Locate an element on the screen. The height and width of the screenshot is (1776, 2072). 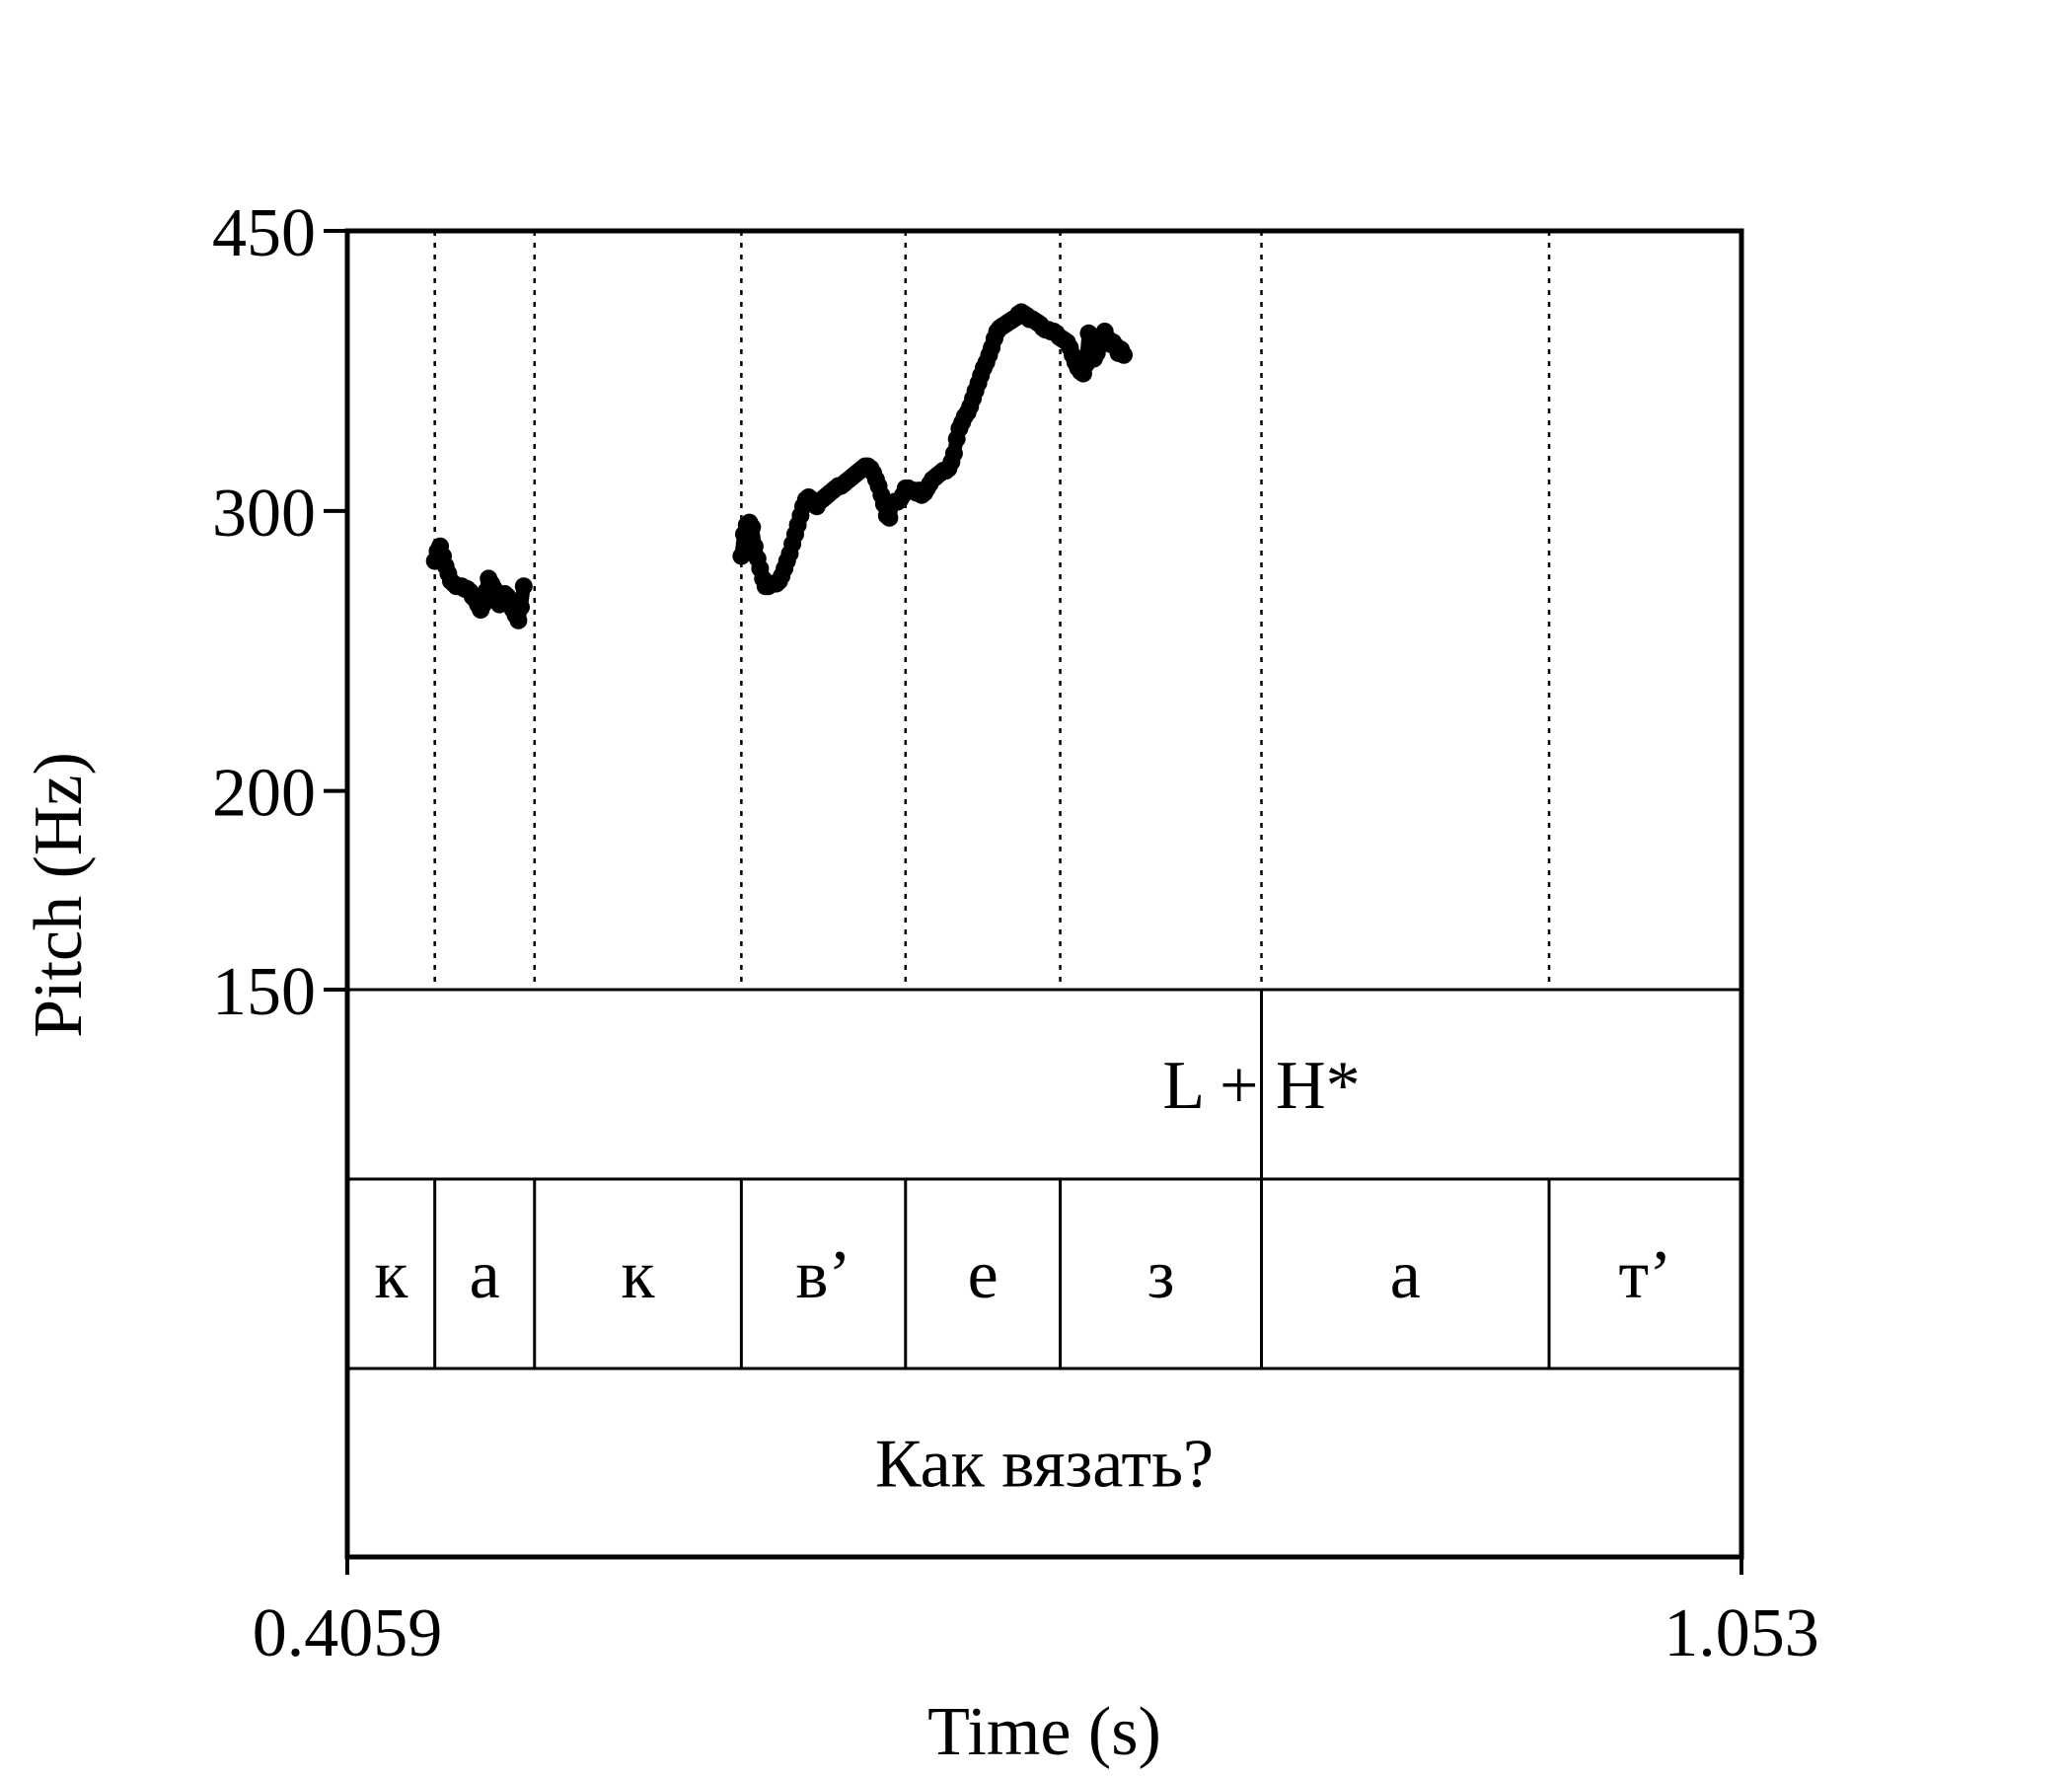
segment-label: е is located at coordinates (984, 1275).